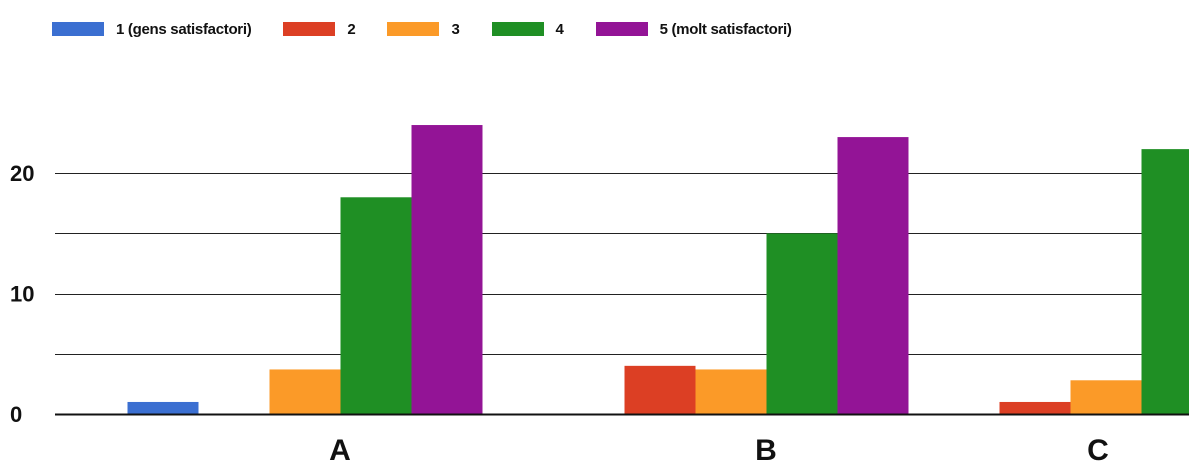 Image resolution: width=1189 pixels, height=461 pixels. I want to click on legend-label: 2, so click(351, 29).